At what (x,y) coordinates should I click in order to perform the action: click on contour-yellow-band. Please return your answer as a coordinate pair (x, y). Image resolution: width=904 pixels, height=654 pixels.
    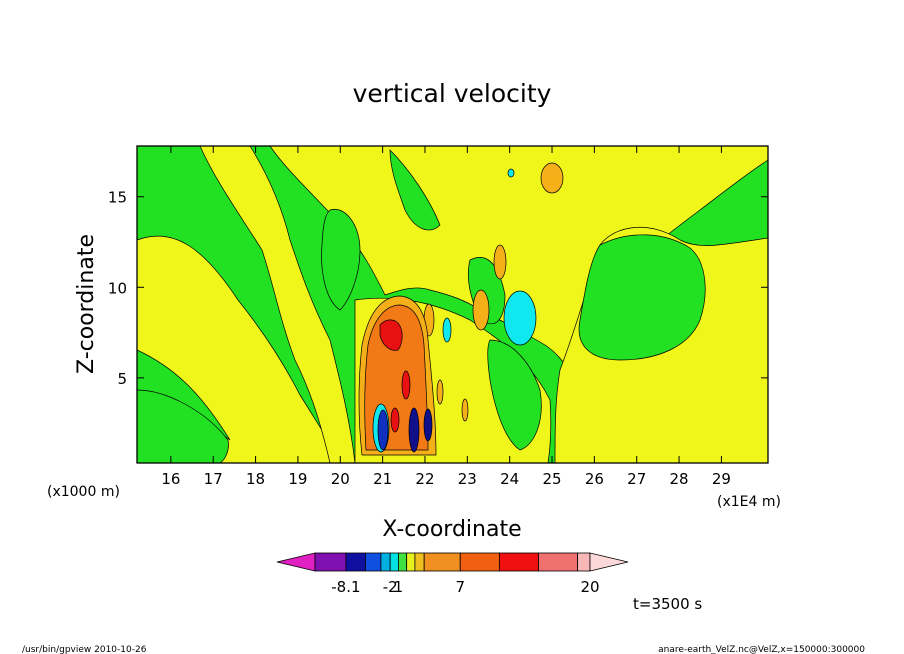
    Looking at the image, I should click on (277, 304).